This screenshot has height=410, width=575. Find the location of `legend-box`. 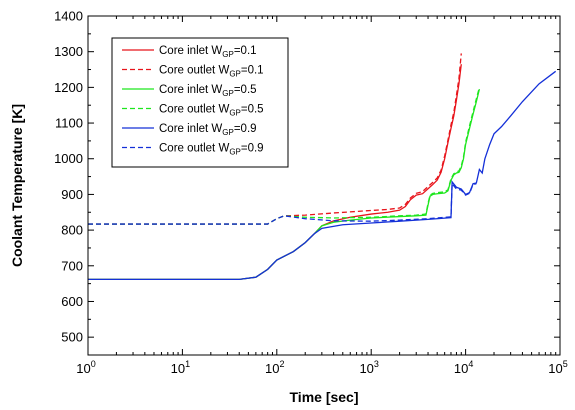

legend-box is located at coordinates (200, 102).